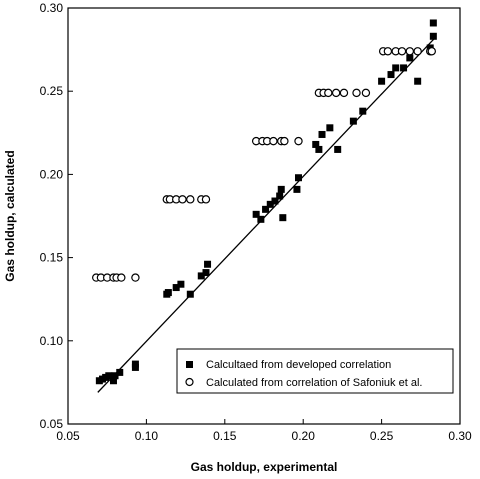 The height and width of the screenshot is (479, 480). What do you see at coordinates (382, 436) in the screenshot?
I see `x-tick-label: 0.25` at bounding box center [382, 436].